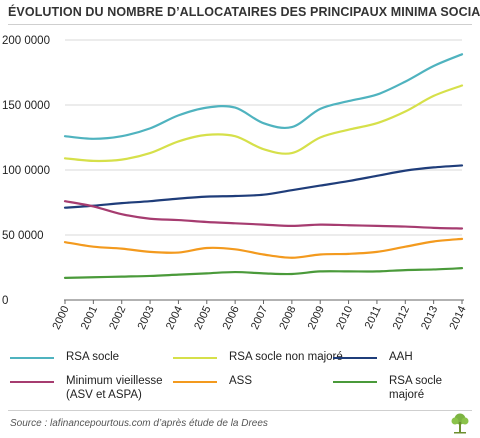 The image size is (480, 438). What do you see at coordinates (401, 317) in the screenshot?
I see `x-tick-label: 2012` at bounding box center [401, 317].